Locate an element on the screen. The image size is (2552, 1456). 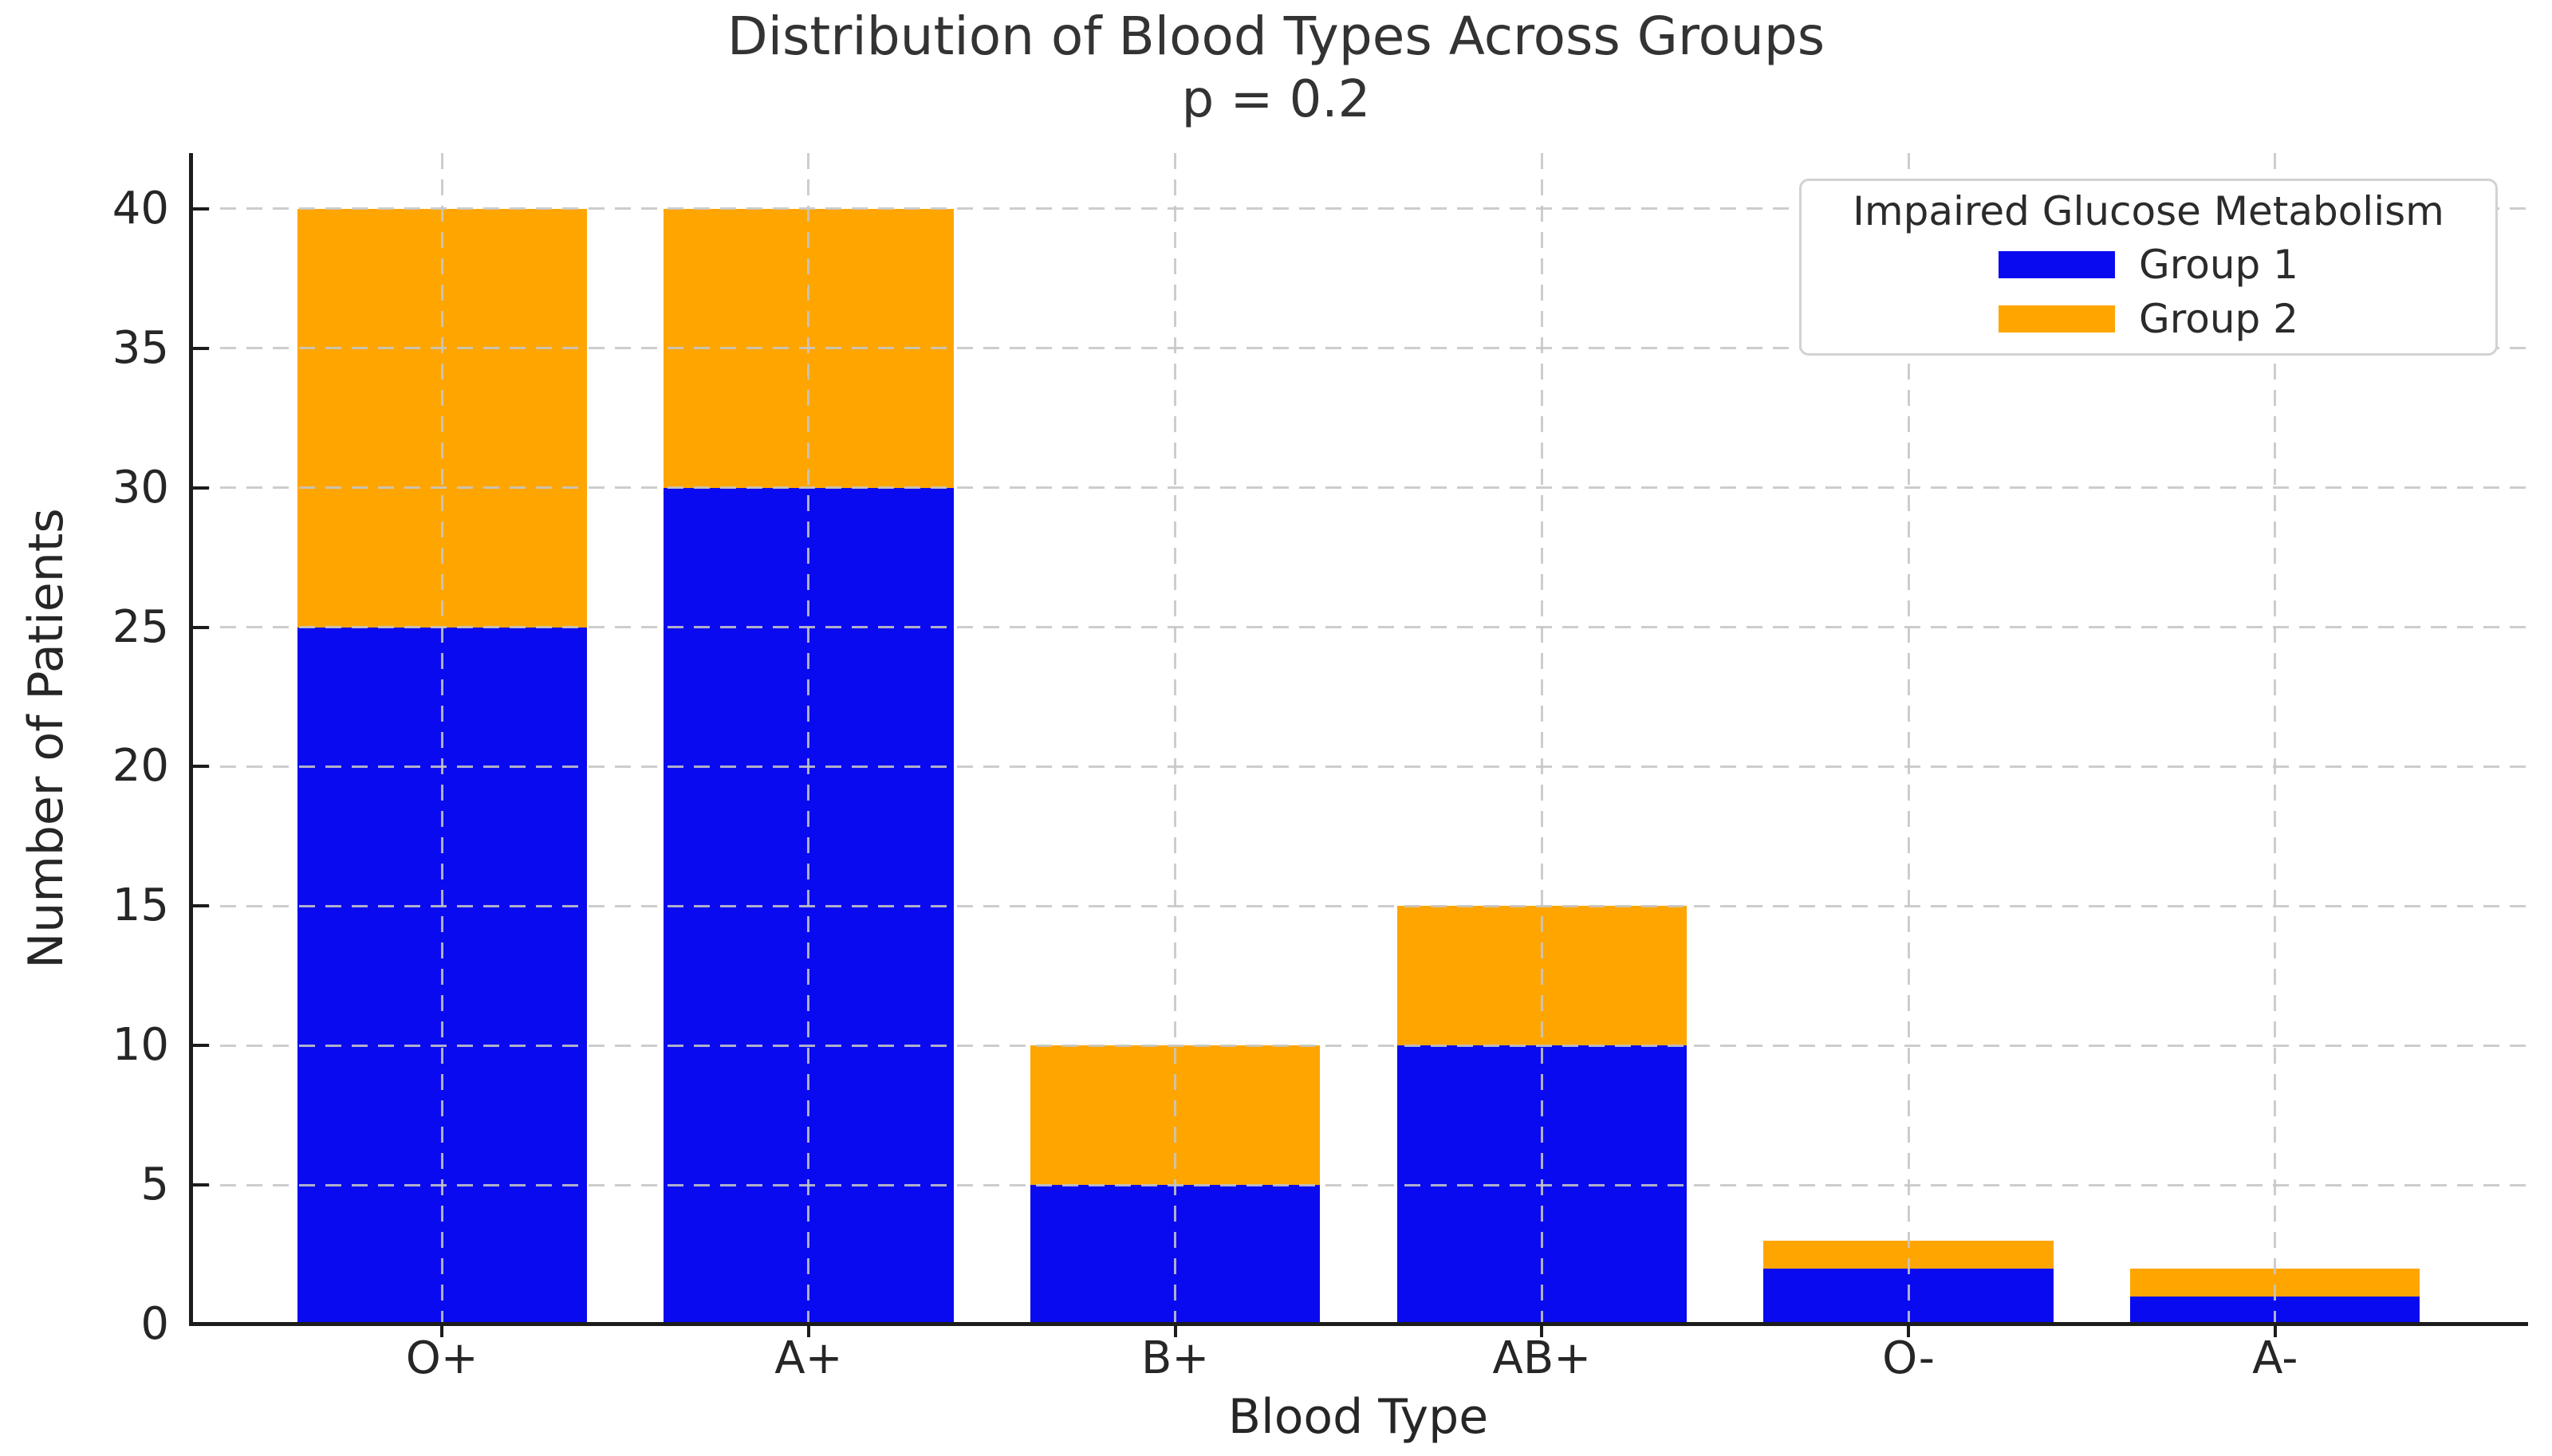
x-tick-O+ is located at coordinates (442, 1330).